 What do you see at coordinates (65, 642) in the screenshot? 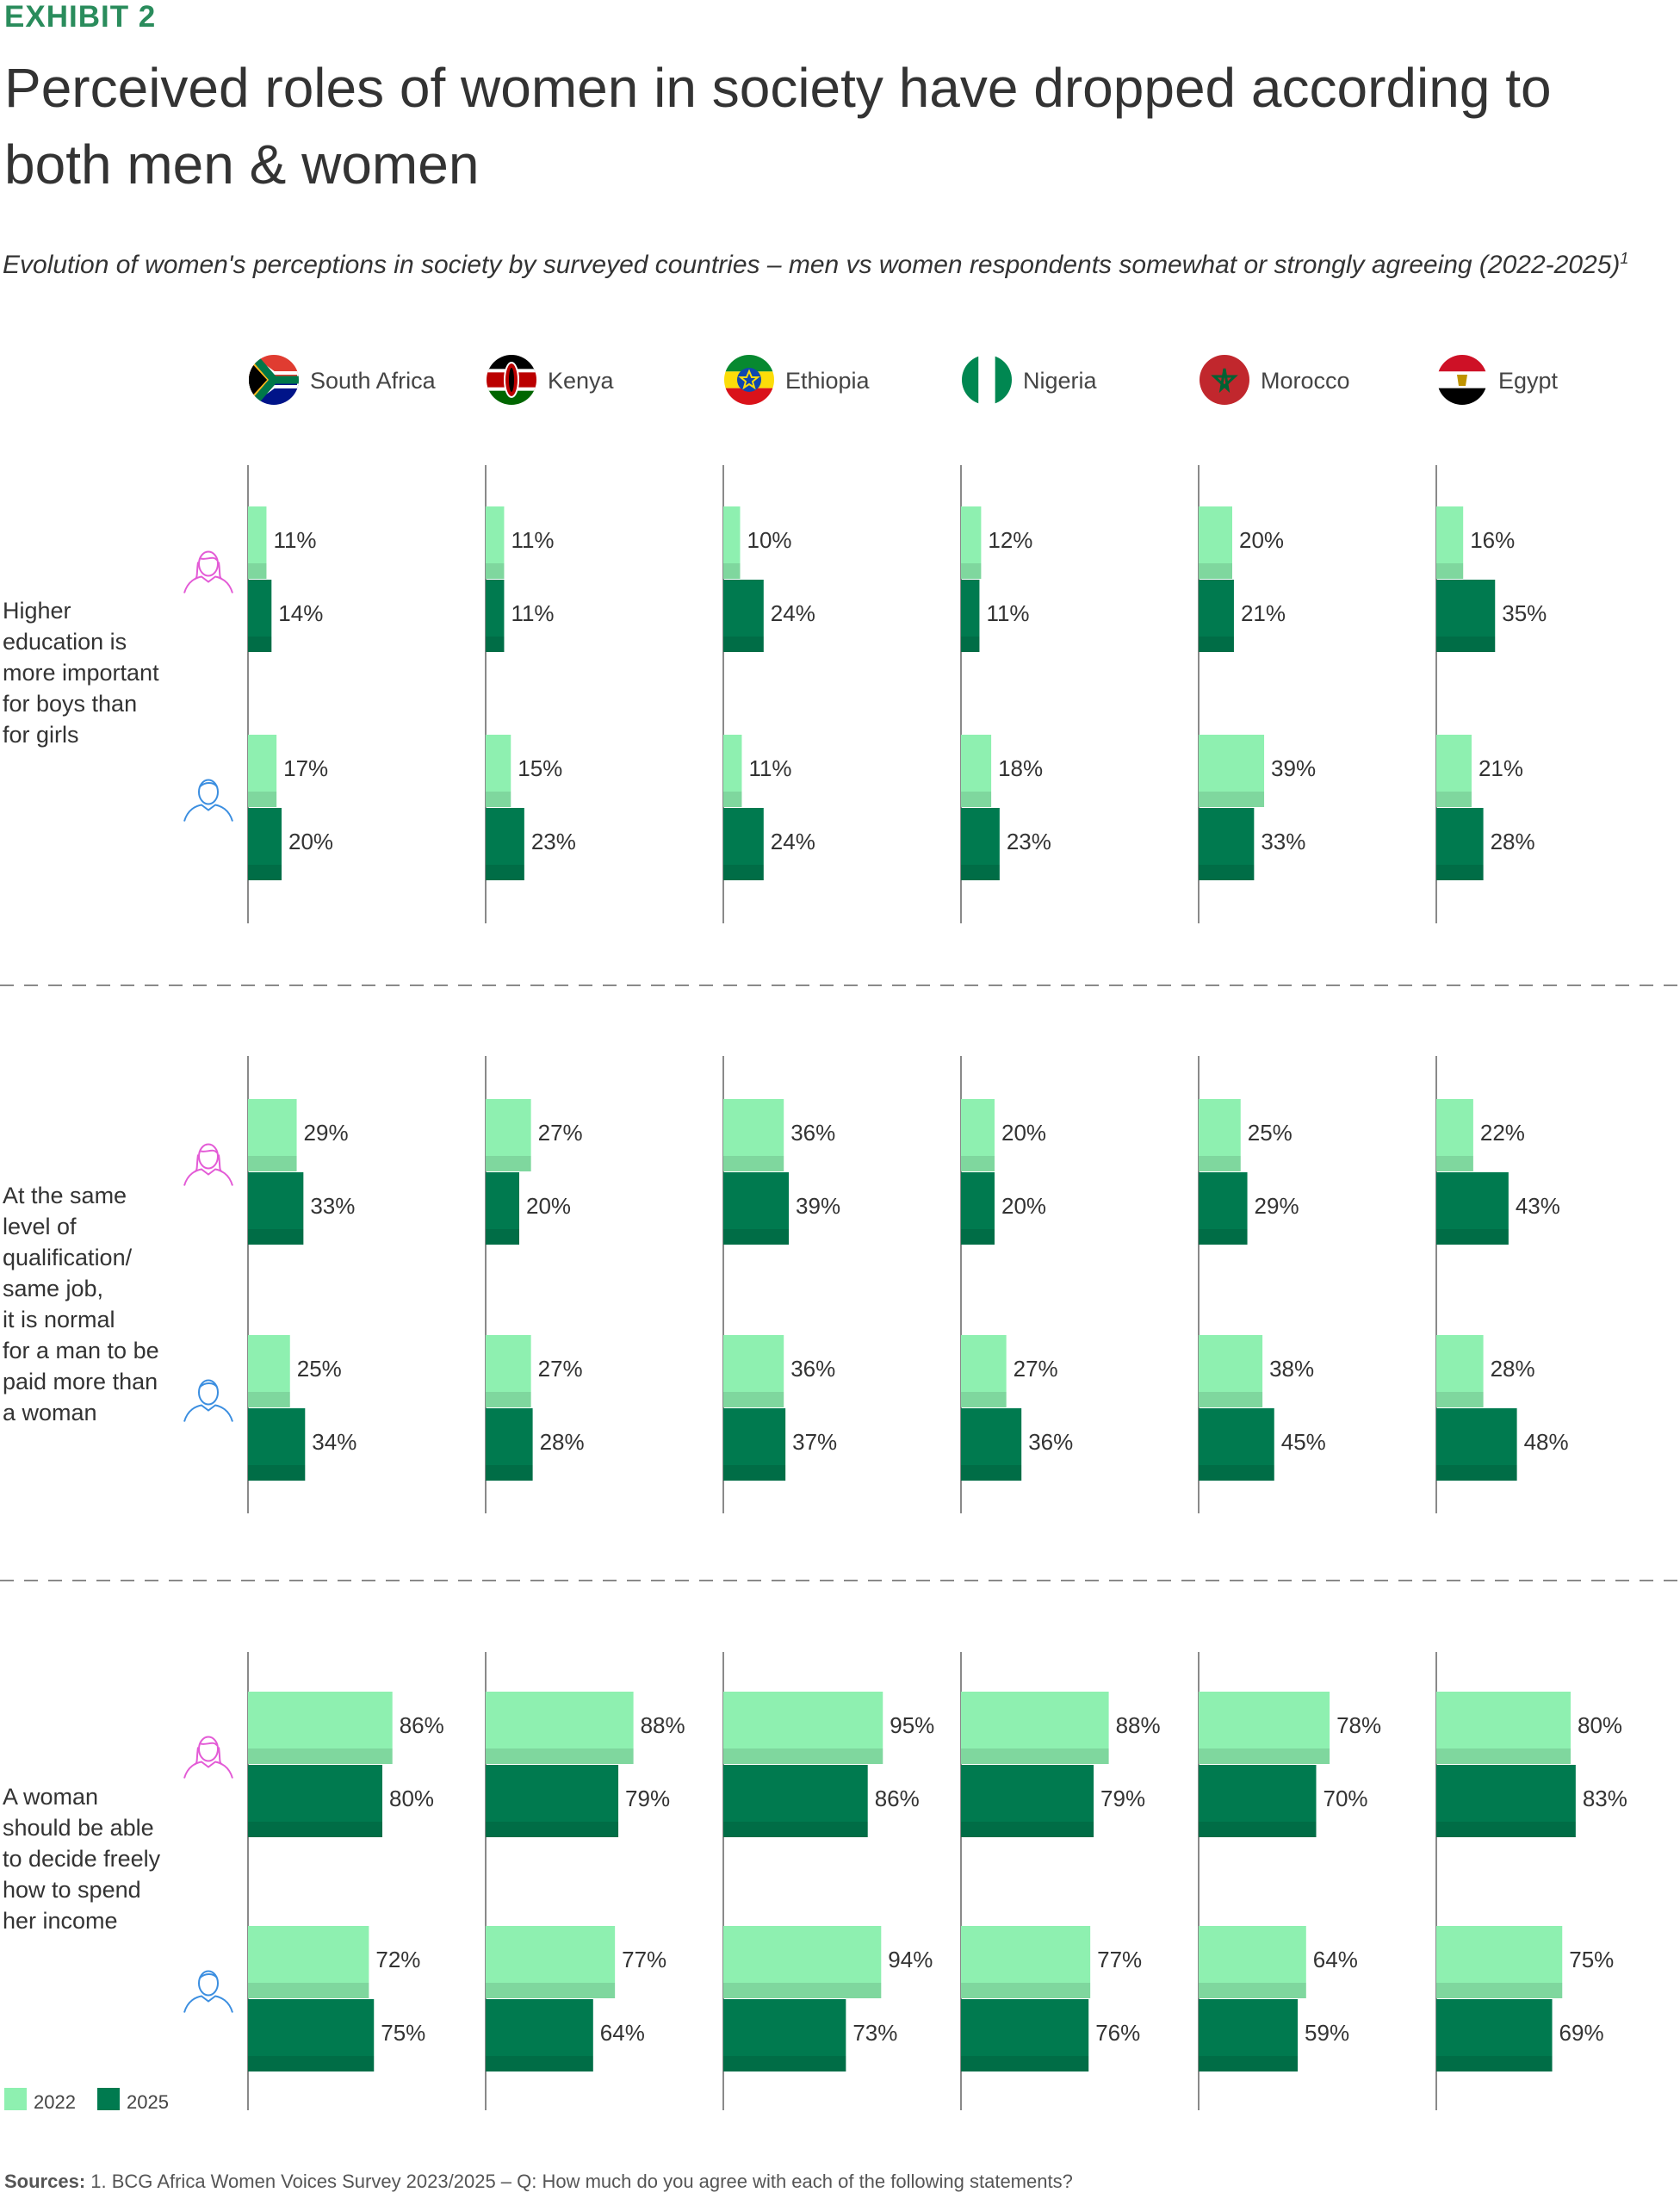
I see `statement-label-line: education is` at bounding box center [65, 642].